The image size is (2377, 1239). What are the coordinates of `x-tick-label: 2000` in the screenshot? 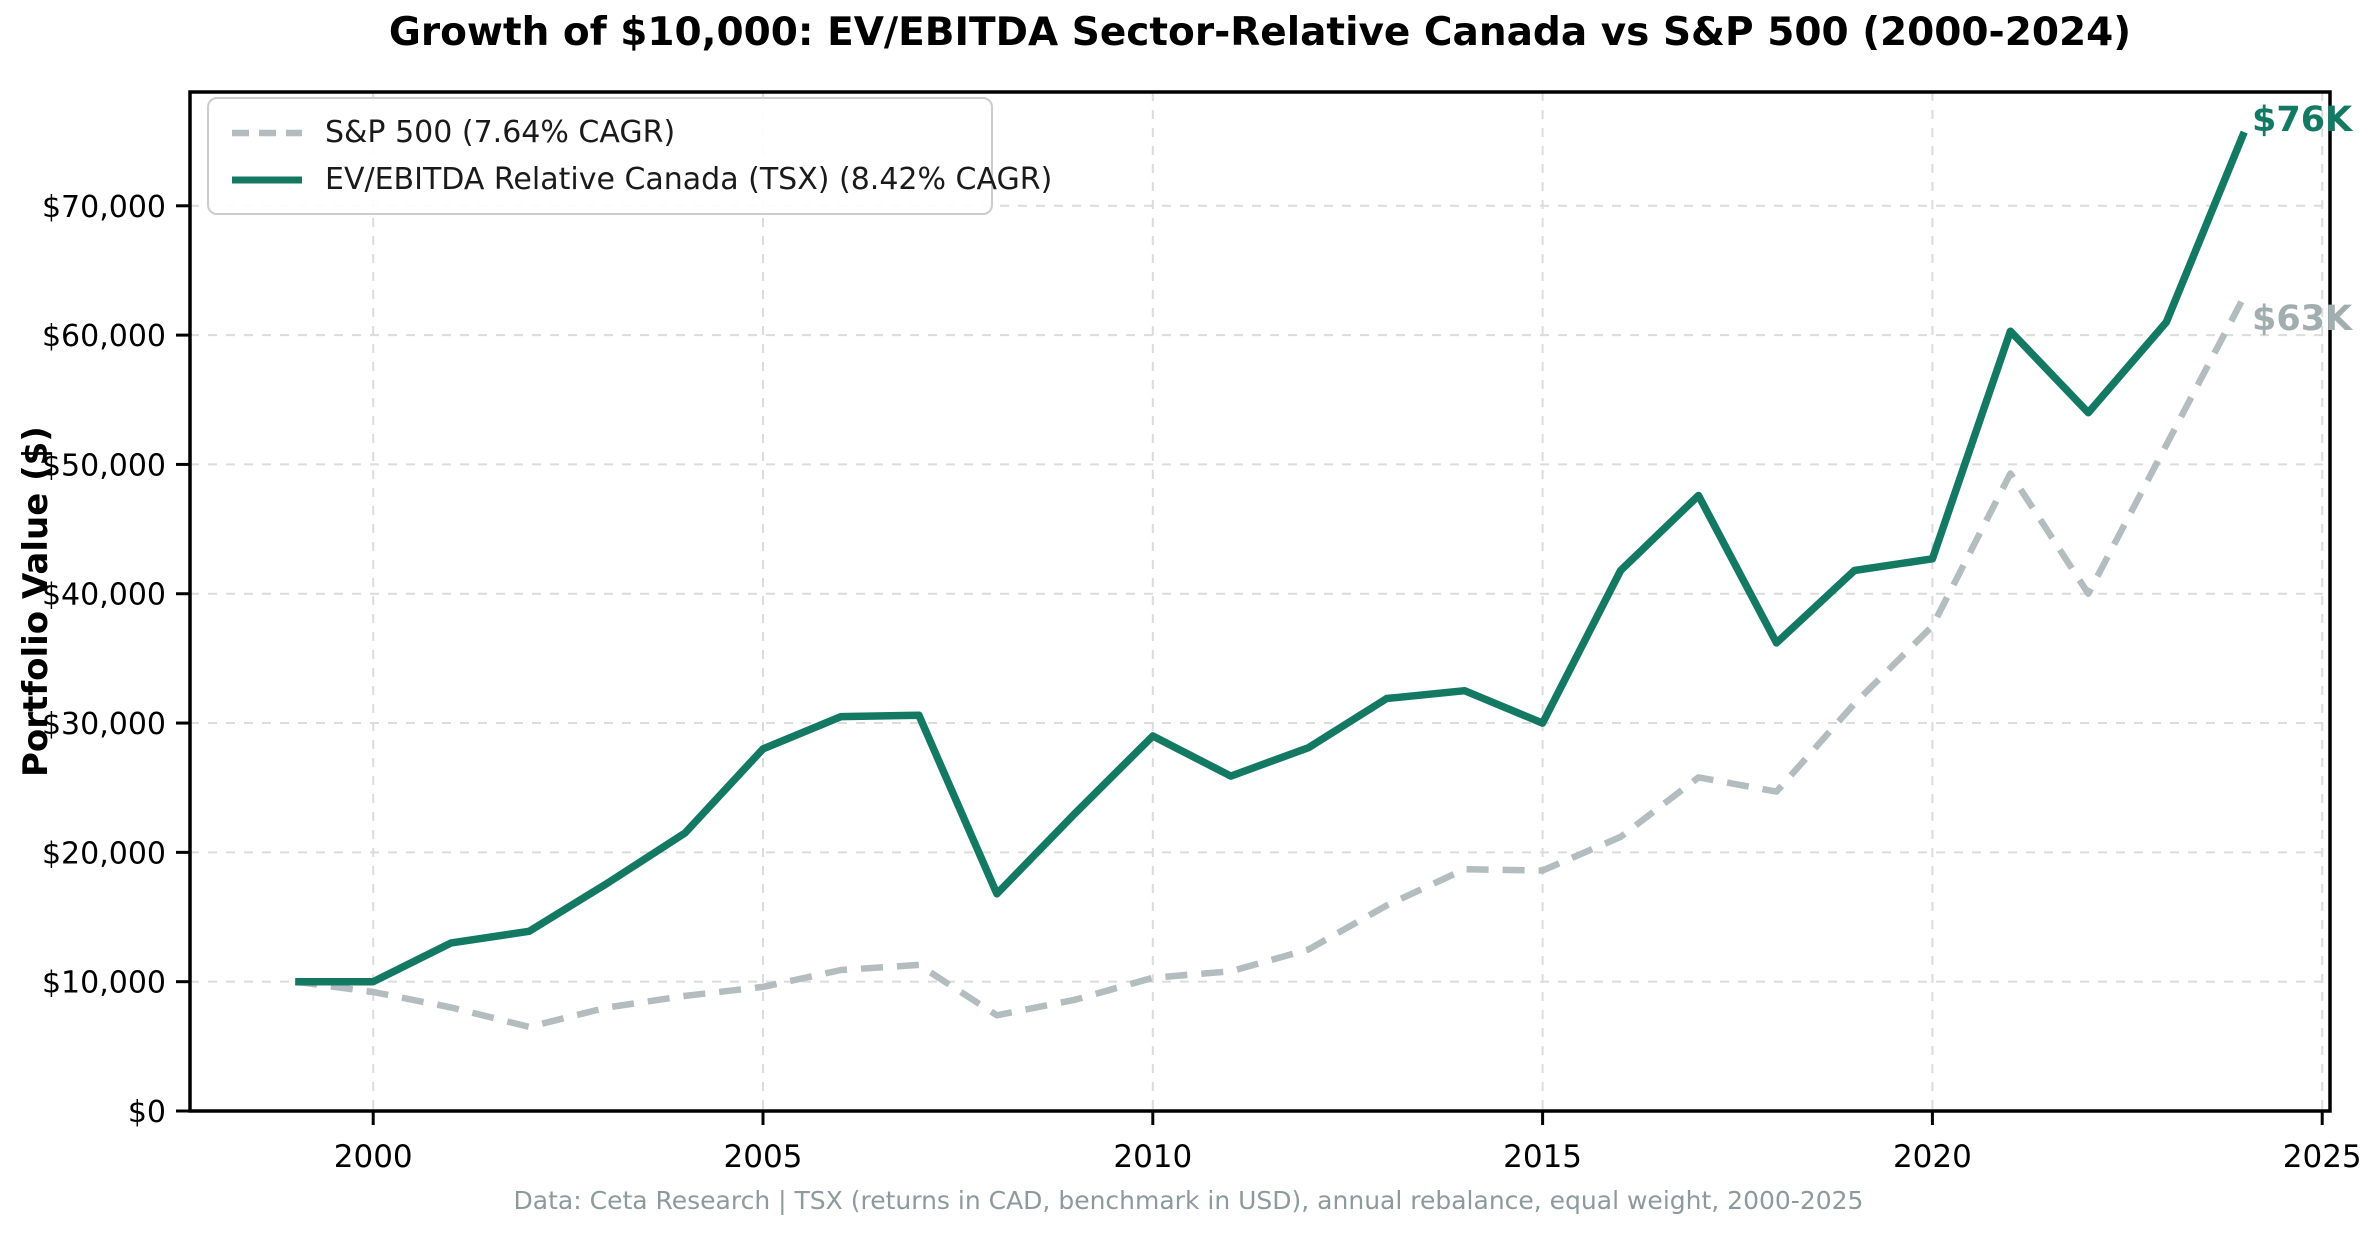 It's located at (373, 1157).